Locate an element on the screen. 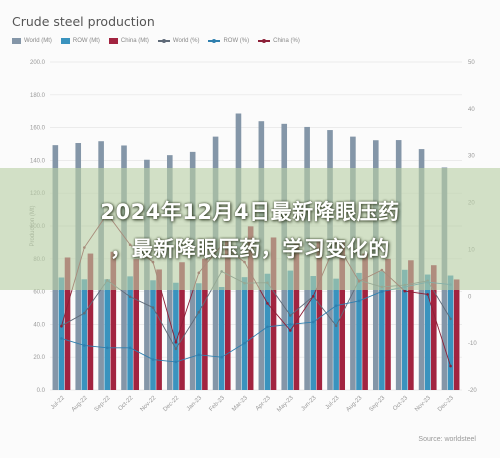 Image resolution: width=500 pixels, height=458 pixels. legend-line-china is located at coordinates (264, 41).